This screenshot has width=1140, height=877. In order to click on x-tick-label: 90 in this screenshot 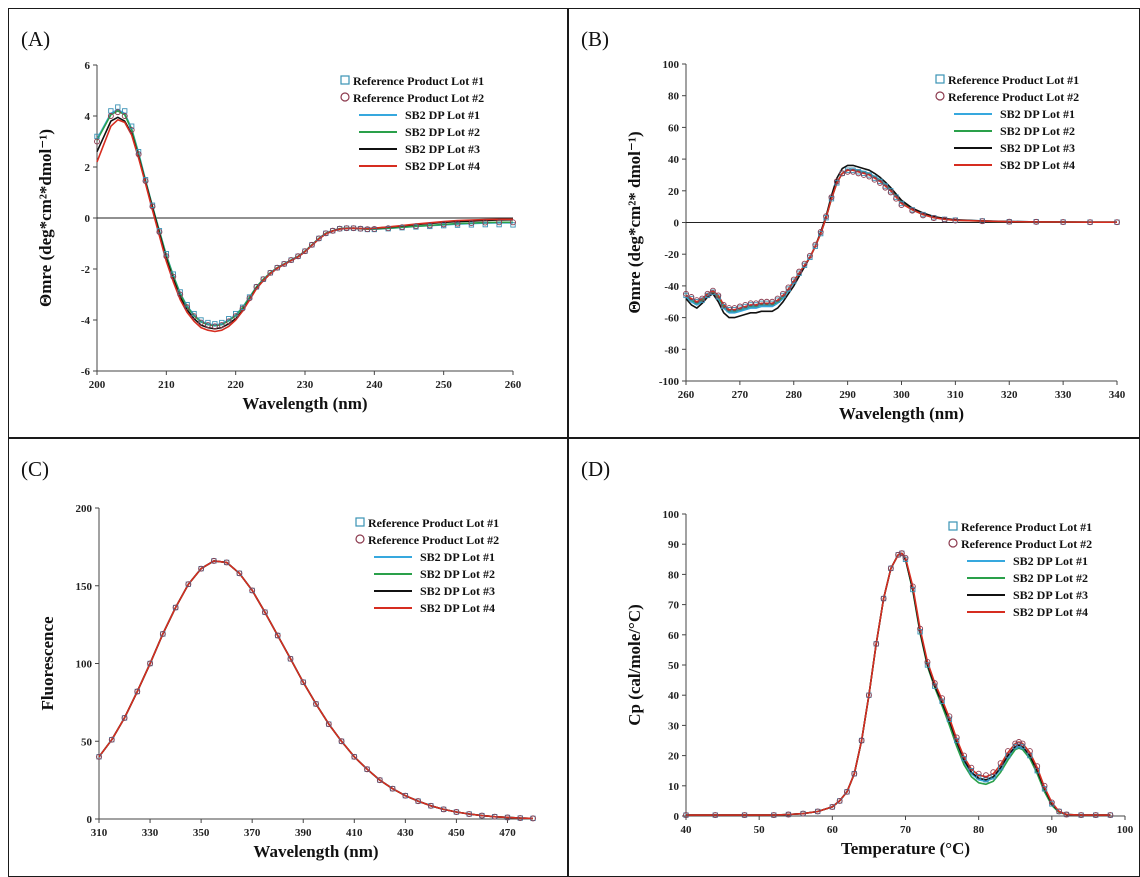, I will do `click(1052, 830)`.